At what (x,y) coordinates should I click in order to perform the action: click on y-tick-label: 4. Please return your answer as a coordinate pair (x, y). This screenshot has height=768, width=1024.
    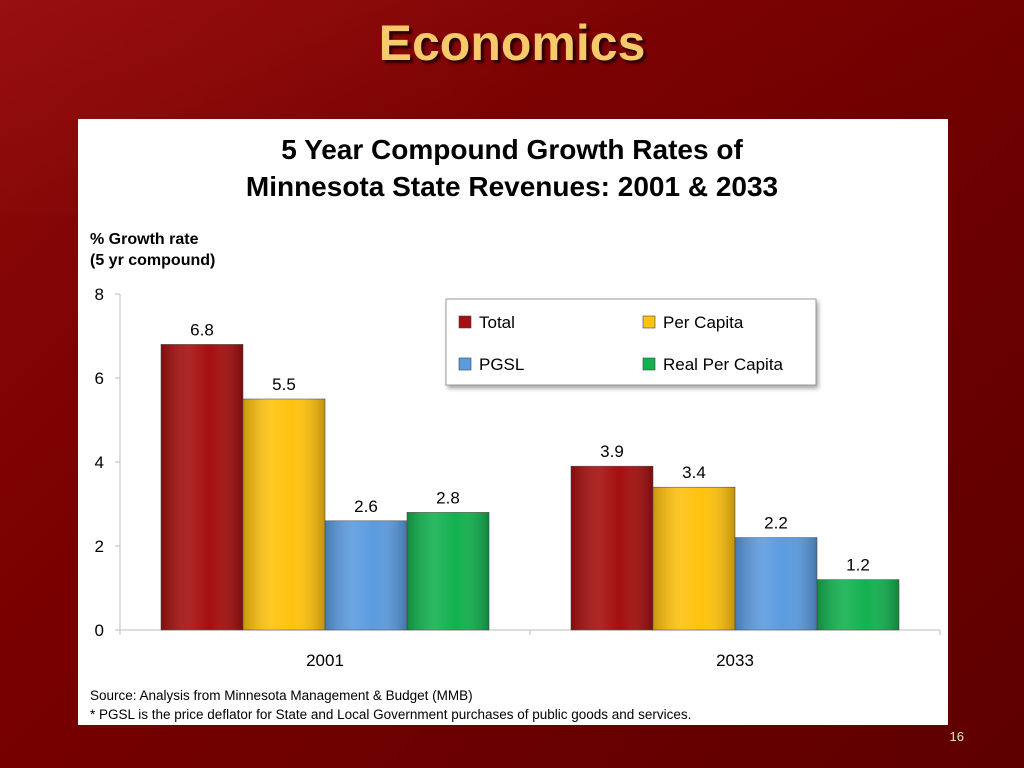
    Looking at the image, I should click on (99, 462).